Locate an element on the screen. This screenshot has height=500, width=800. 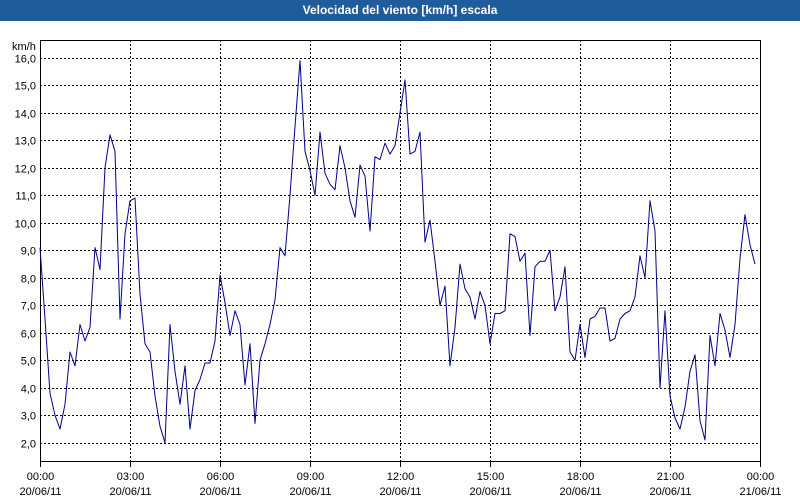
y-tick-label: 9,0 is located at coordinates (28, 252).